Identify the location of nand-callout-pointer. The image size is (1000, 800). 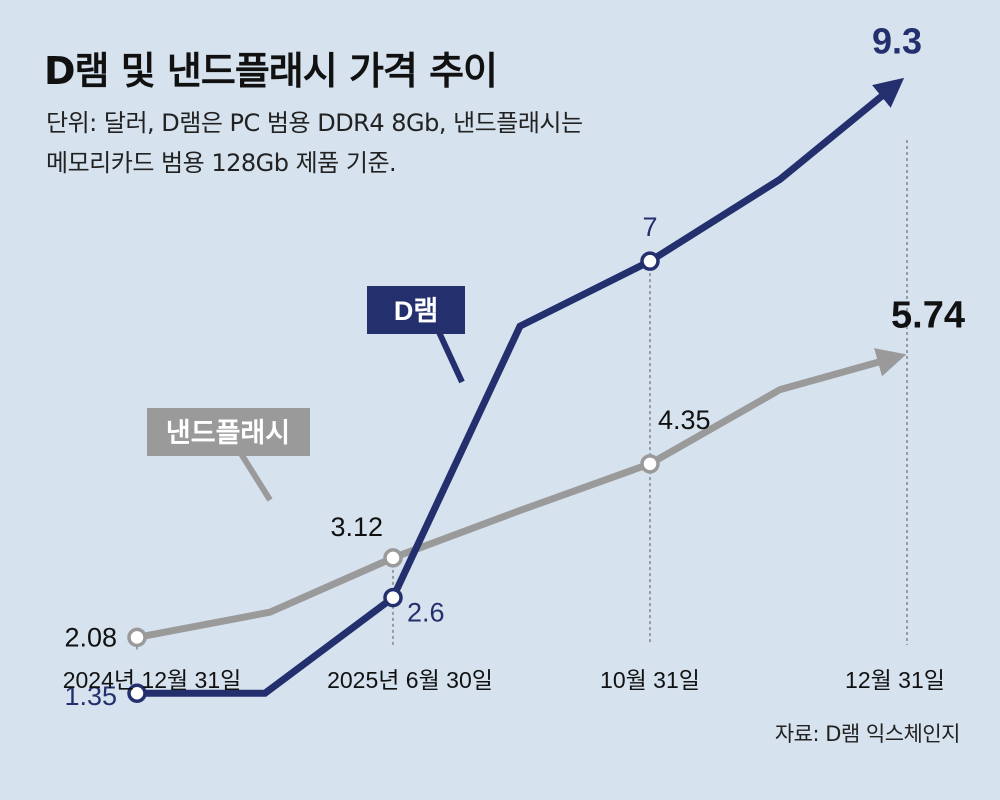
(253, 475).